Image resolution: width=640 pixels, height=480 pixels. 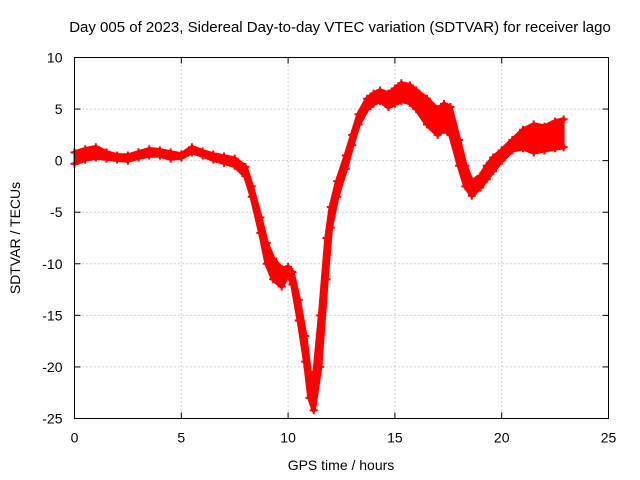 What do you see at coordinates (181, 438) in the screenshot?
I see `x-tick-label: 5` at bounding box center [181, 438].